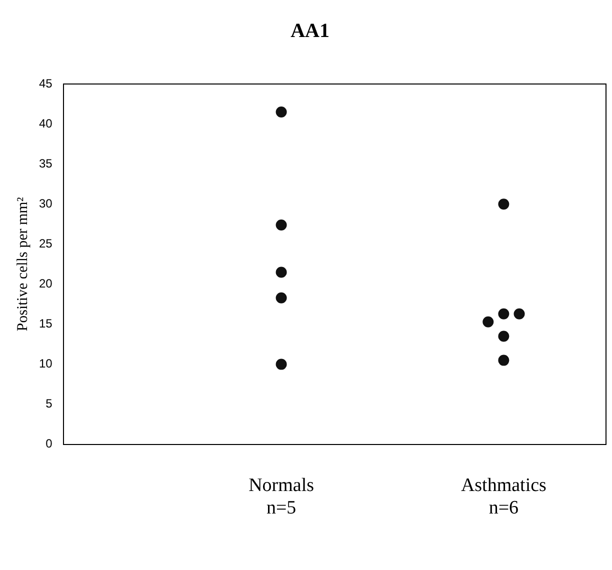 Image resolution: width=612 pixels, height=570 pixels. I want to click on x-tick-label: Asthmatics n=6, so click(503, 496).